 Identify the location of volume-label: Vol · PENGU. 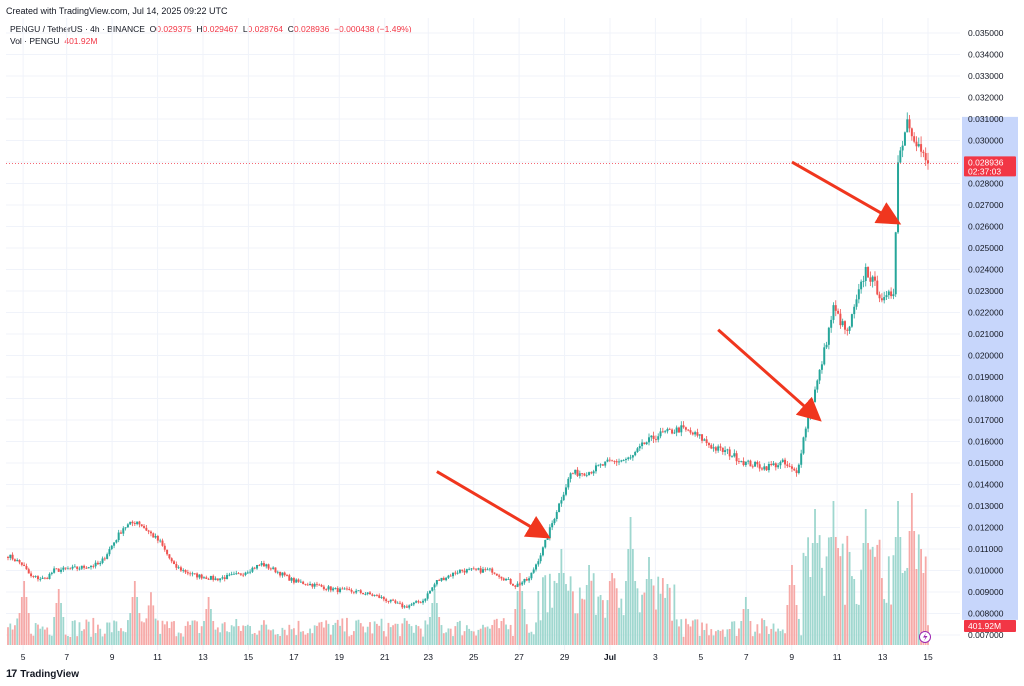
(35, 41).